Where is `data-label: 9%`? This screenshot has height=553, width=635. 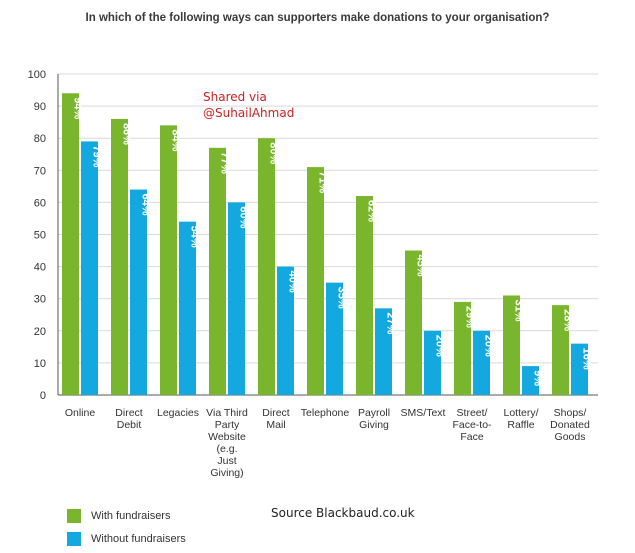 data-label: 9% is located at coordinates (538, 378).